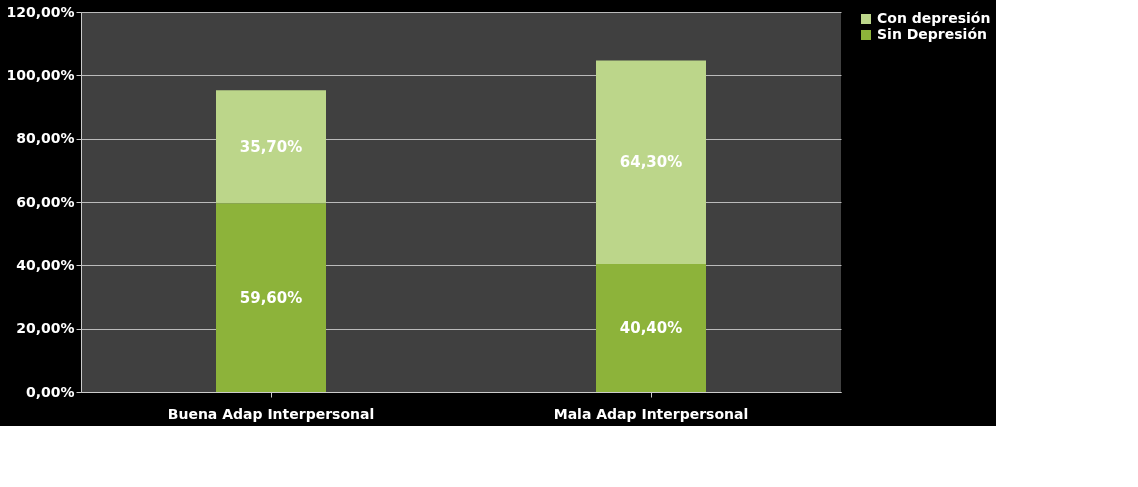  What do you see at coordinates (45, 138) in the screenshot?
I see `y-tick-label: 80,00%` at bounding box center [45, 138].